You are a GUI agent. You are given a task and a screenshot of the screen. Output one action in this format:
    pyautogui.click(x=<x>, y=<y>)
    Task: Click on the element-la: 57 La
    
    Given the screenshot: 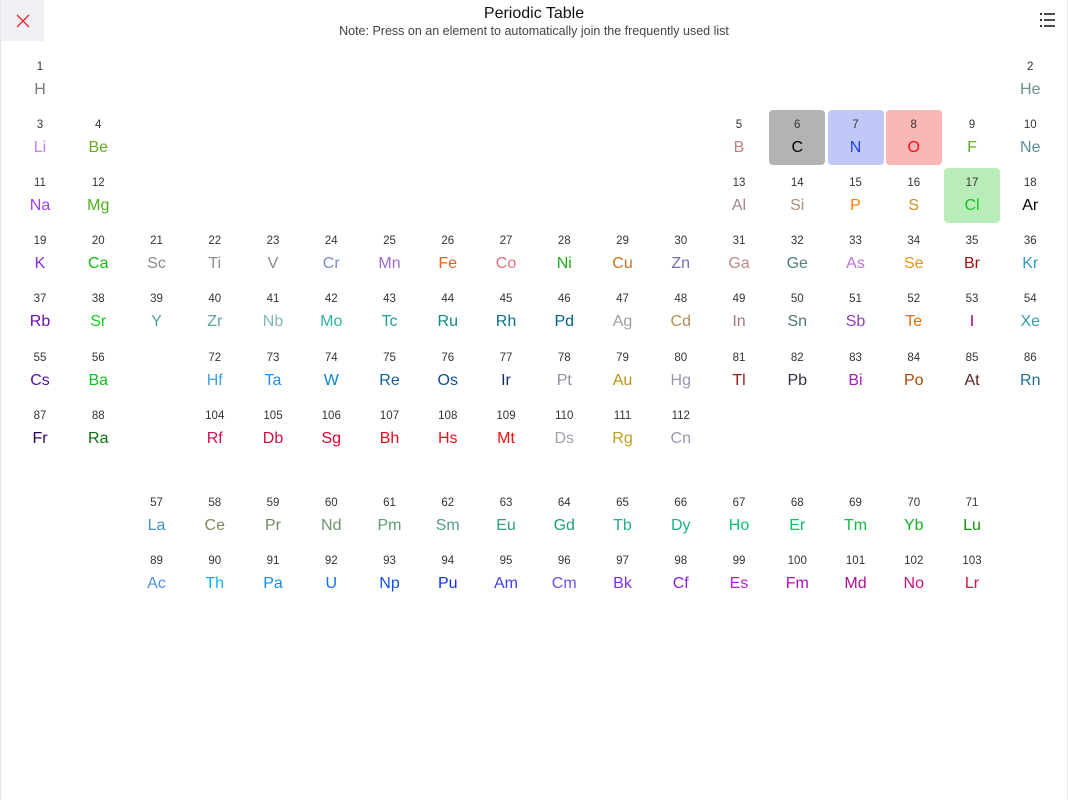 What is the action you would take?
    pyautogui.click(x=157, y=515)
    